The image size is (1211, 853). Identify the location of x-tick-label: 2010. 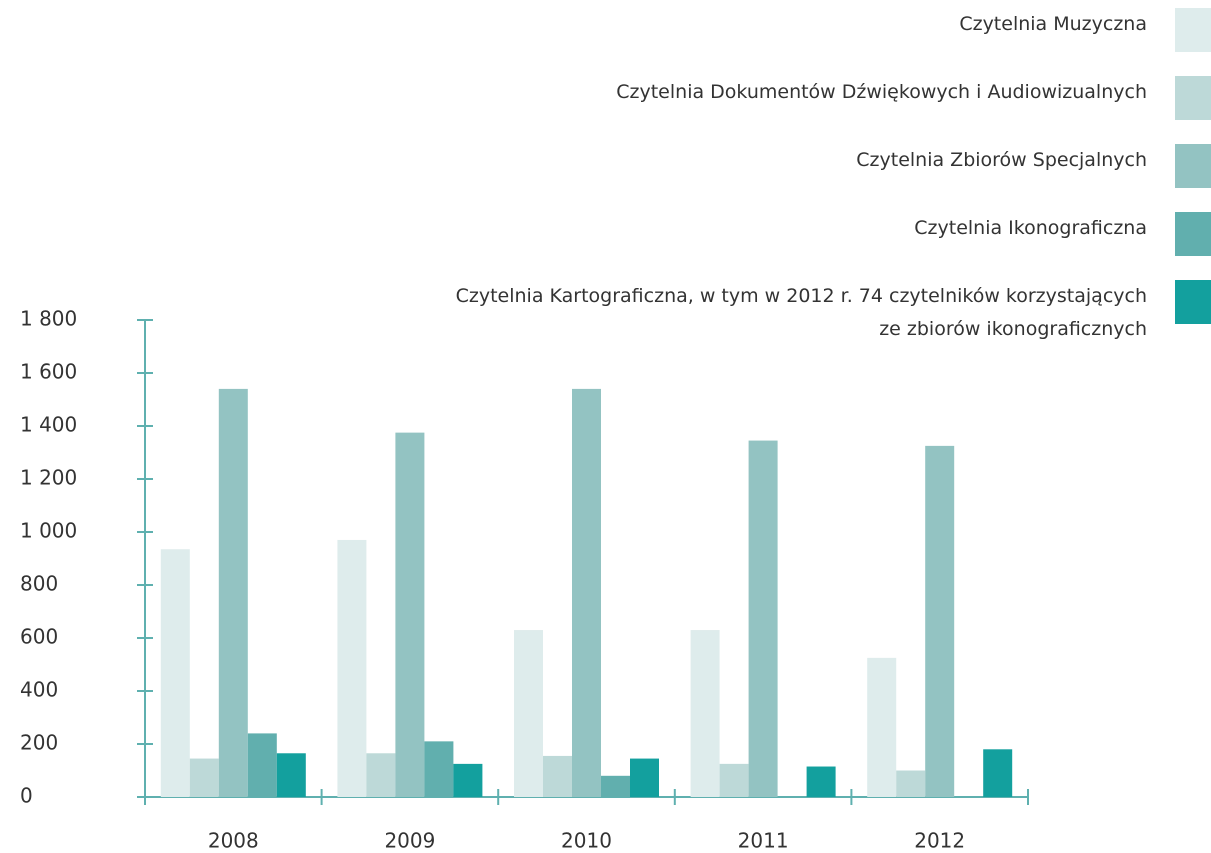
(586, 841).